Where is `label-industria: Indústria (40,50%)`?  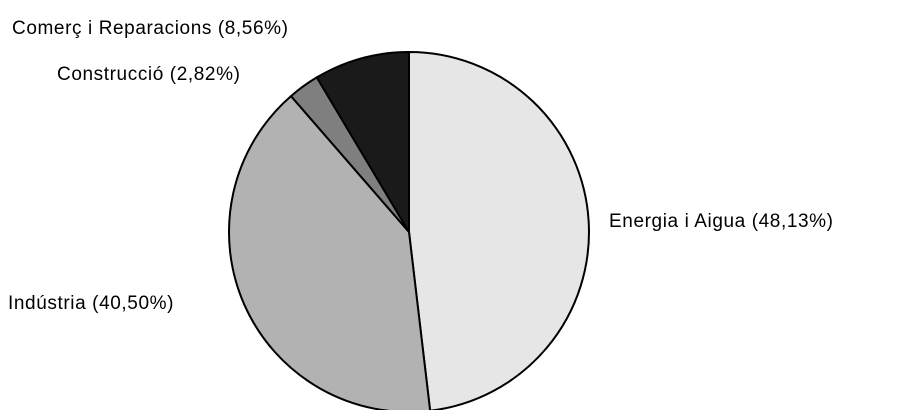
label-industria: Indústria (40,50%) is located at coordinates (91, 303).